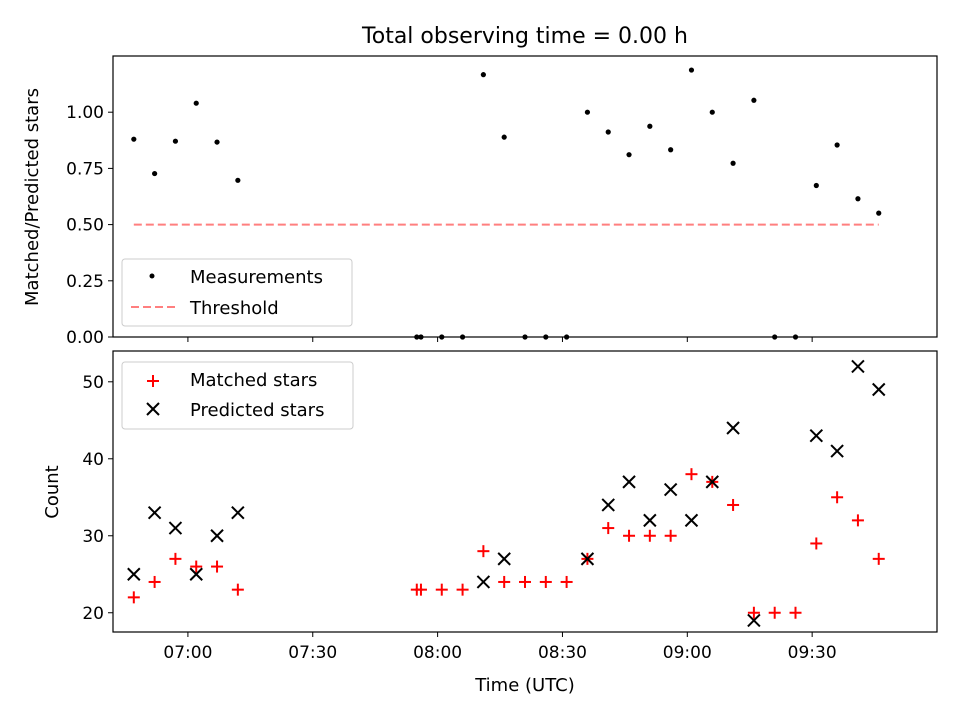 This screenshot has height=720, width=960. Describe the element at coordinates (93, 614) in the screenshot. I see `y-tick-label: 20` at that location.